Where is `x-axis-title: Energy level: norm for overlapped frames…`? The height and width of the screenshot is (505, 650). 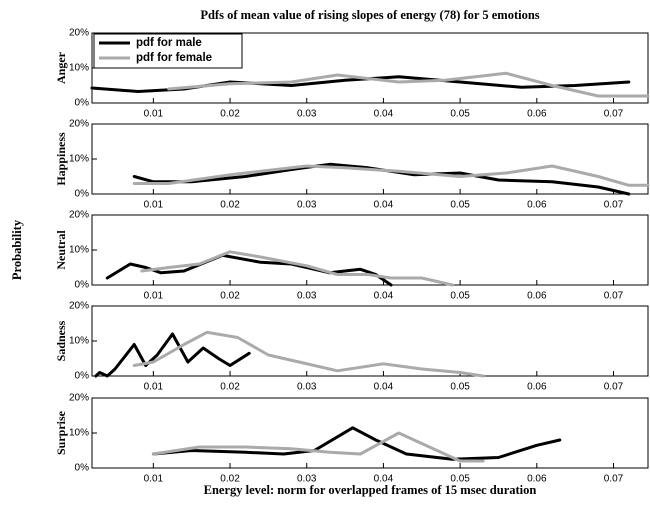 x-axis-title: Energy level: norm for overlapped frames… is located at coordinates (370, 490).